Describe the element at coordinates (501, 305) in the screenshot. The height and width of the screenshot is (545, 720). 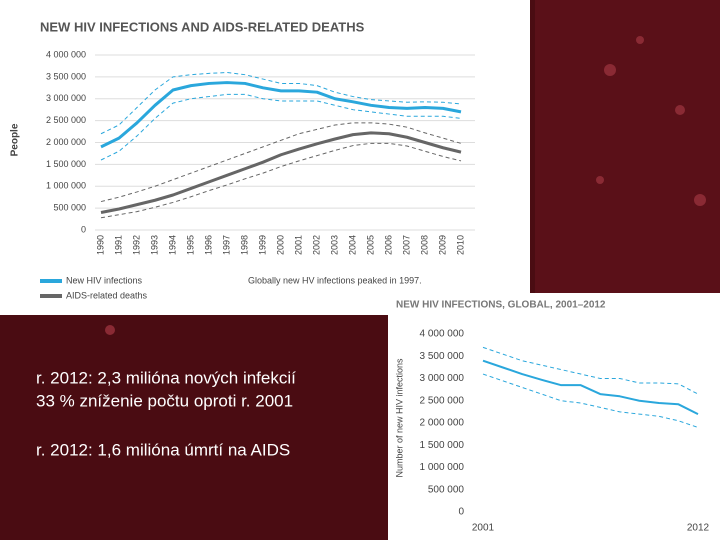
I see `chart-title: NEW HIV INFECTIONS, GLOBAL, 2001–2012` at that location.